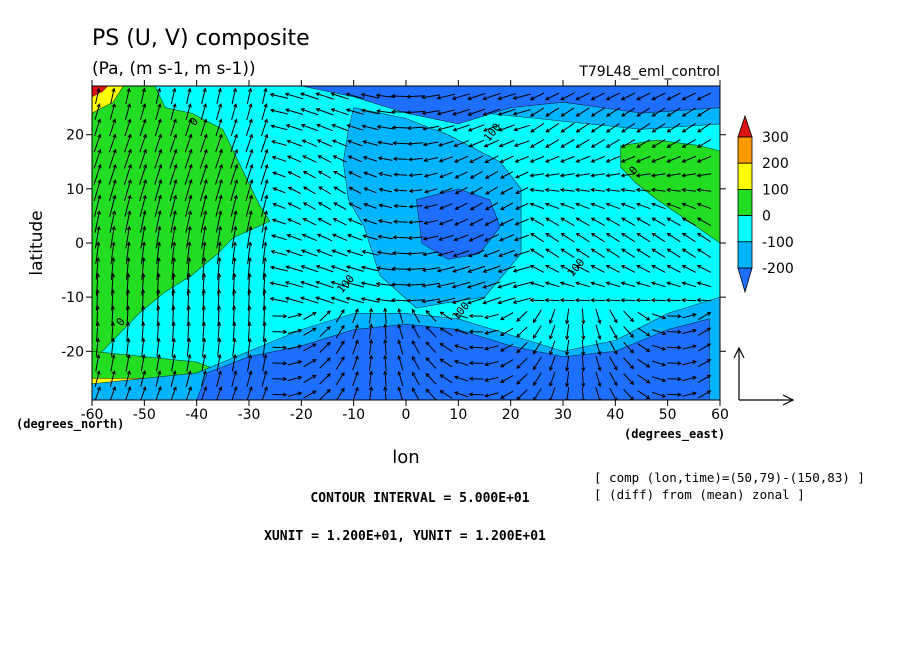 Image resolution: width=904 pixels, height=654 pixels. Describe the element at coordinates (775, 138) in the screenshot. I see `colorbar-tick-label: 300` at that location.